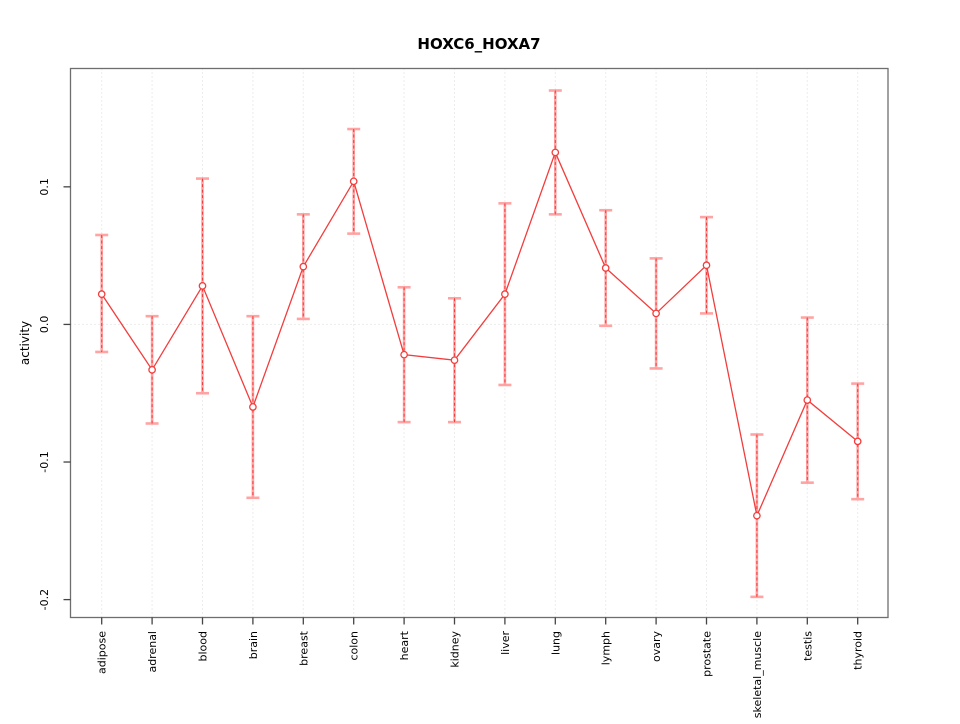 This screenshot has width=960, height=724. I want to click on x-tick-label-blood: blood, so click(203, 646).